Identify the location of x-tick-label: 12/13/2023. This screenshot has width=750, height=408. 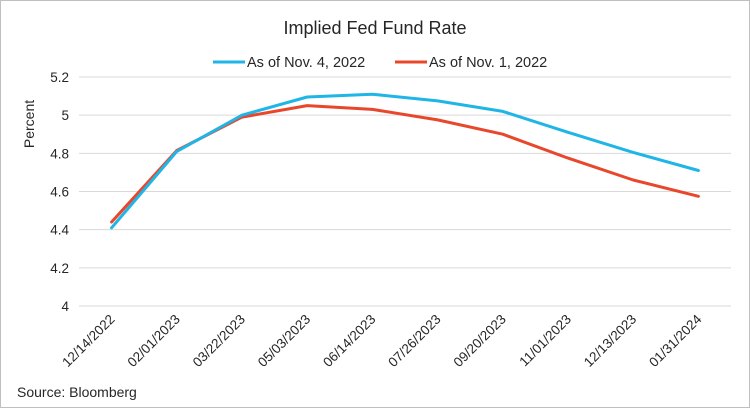
(610, 341).